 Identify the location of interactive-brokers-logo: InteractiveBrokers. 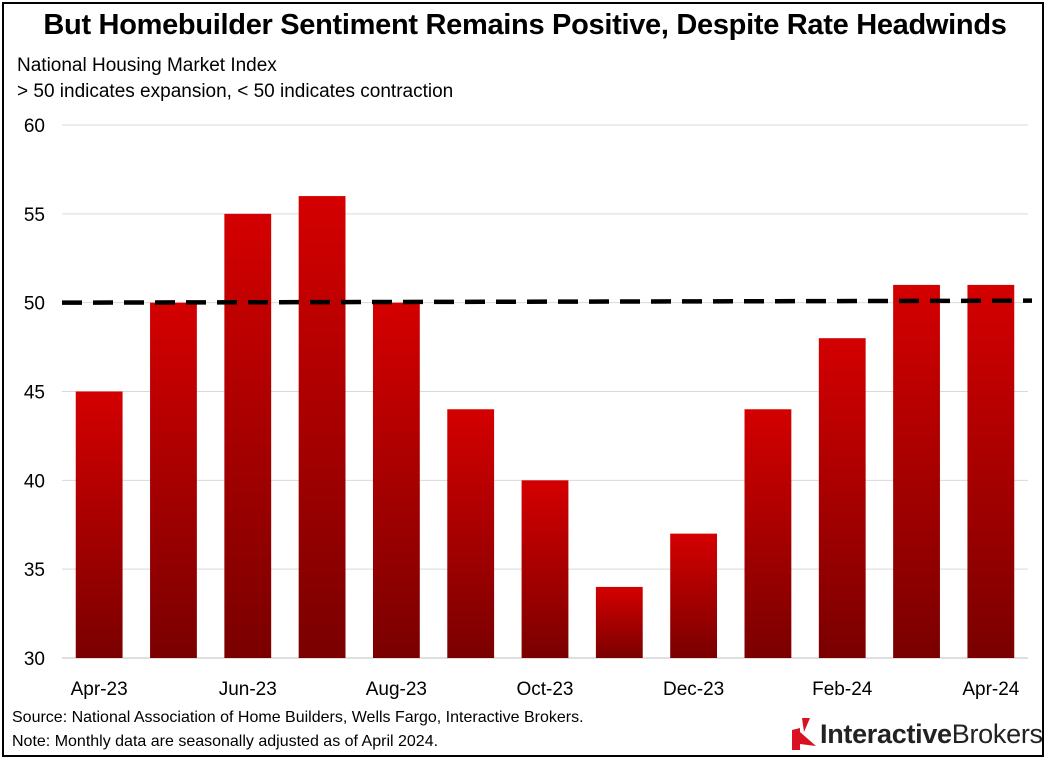
(916, 734).